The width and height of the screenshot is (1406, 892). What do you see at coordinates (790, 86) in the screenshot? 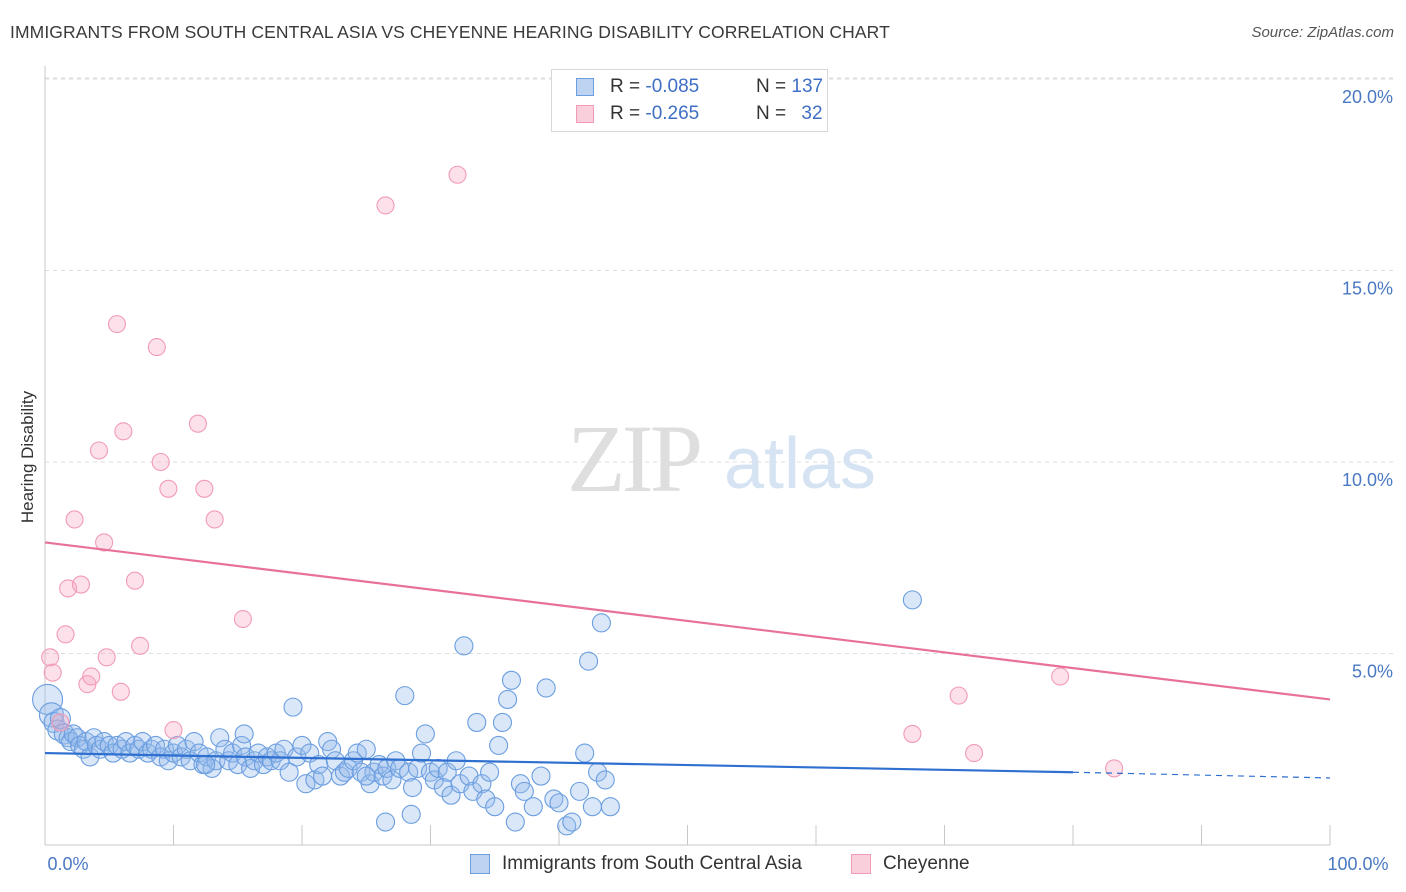
I see `legend-n-immigrants: N = 137` at bounding box center [790, 86].